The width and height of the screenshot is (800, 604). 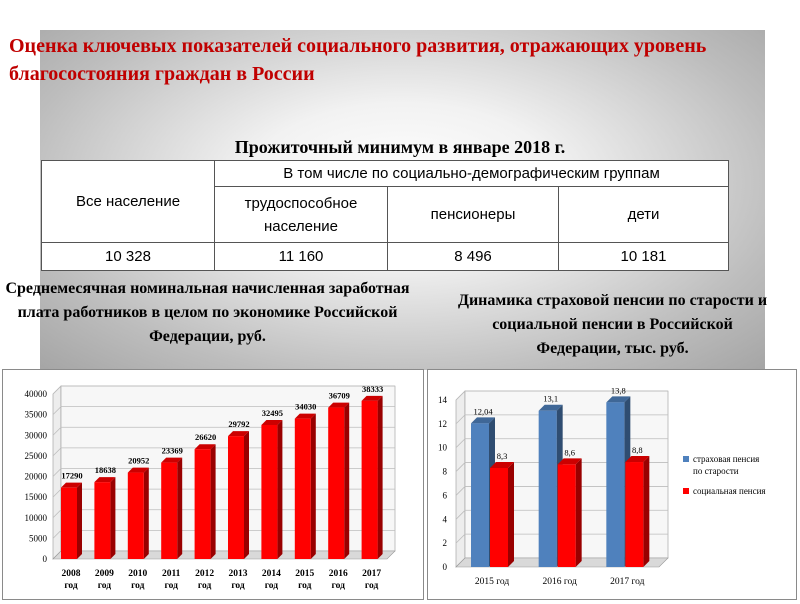 What do you see at coordinates (473, 214) in the screenshot?
I see `col-header-pensioners: пенсионеры` at bounding box center [473, 214].